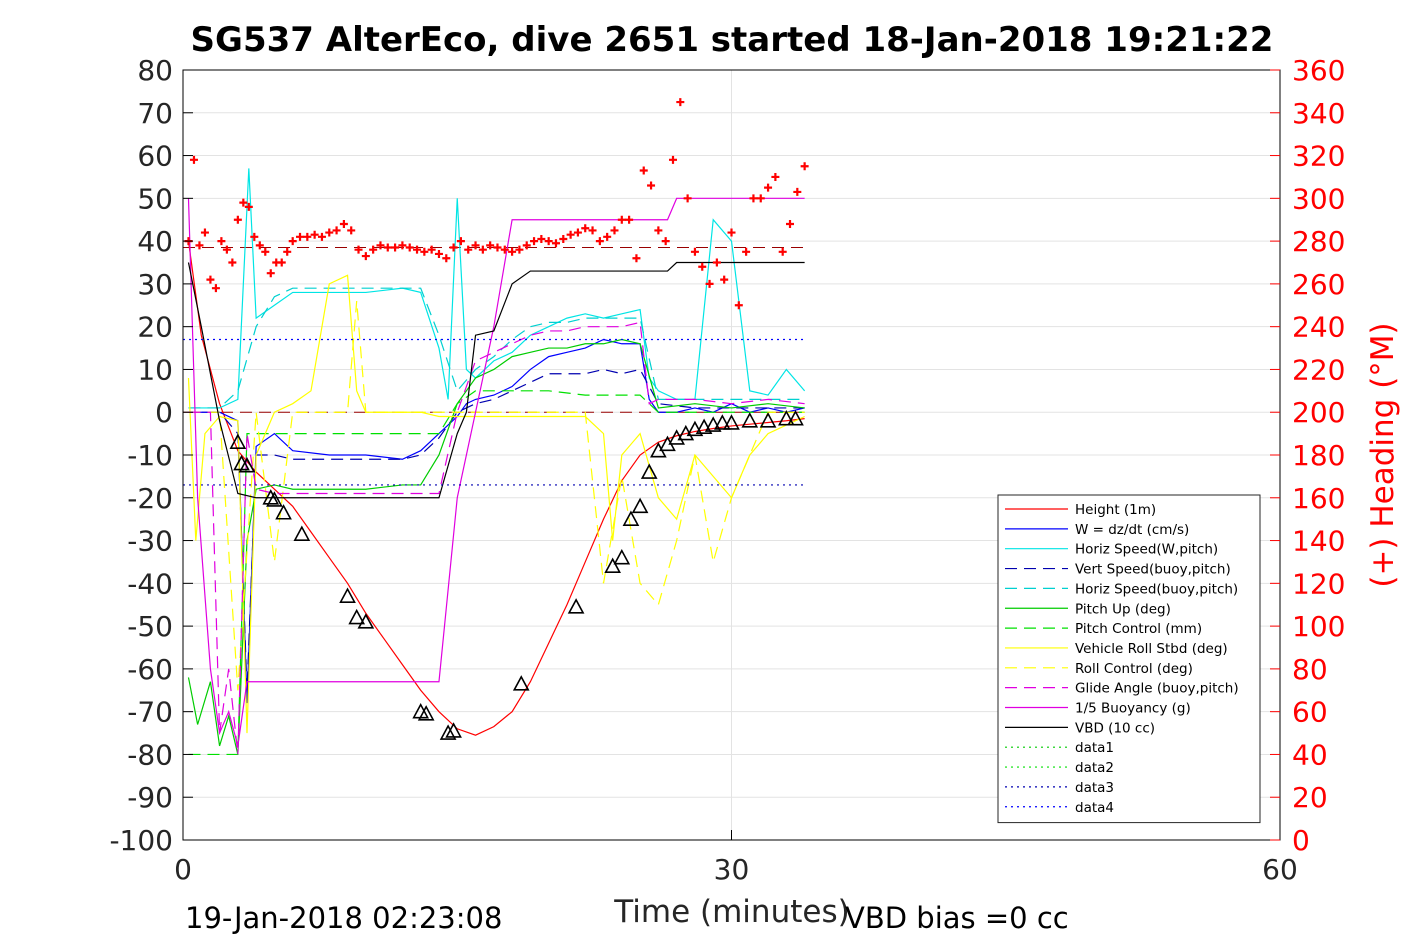 The width and height of the screenshot is (1417, 945). What do you see at coordinates (155, 284) in the screenshot?
I see `y-tick-label: 30` at bounding box center [155, 284].